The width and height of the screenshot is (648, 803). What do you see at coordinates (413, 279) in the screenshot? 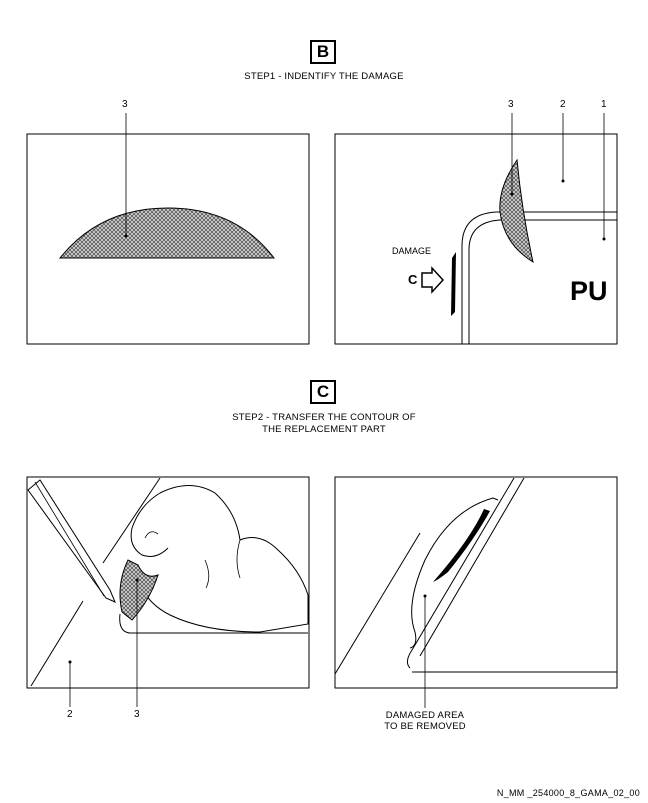
I see `arrow-c-label: C` at bounding box center [413, 279].